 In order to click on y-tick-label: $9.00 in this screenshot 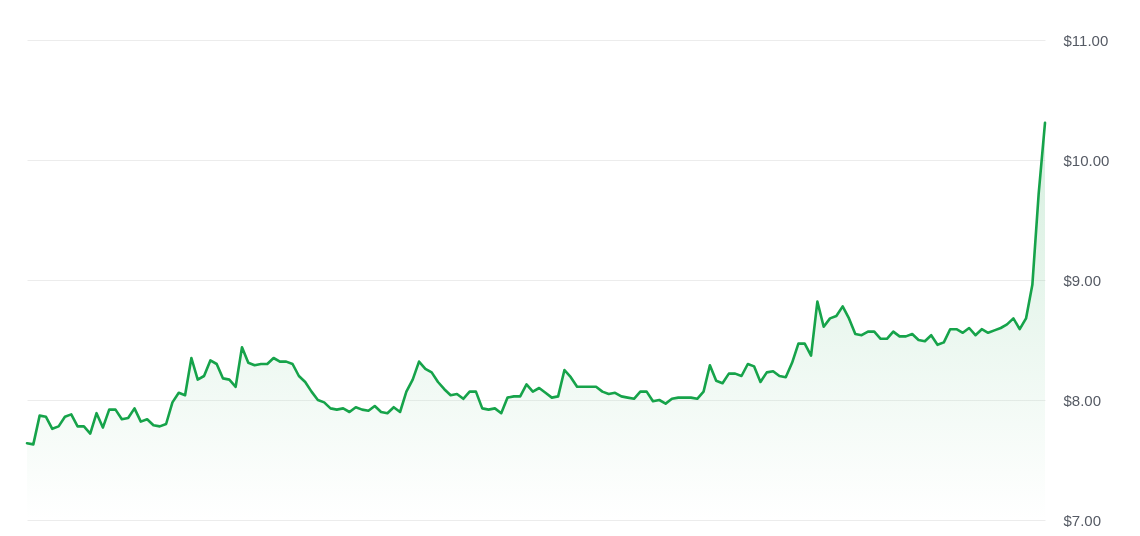, I will do `click(1082, 280)`.